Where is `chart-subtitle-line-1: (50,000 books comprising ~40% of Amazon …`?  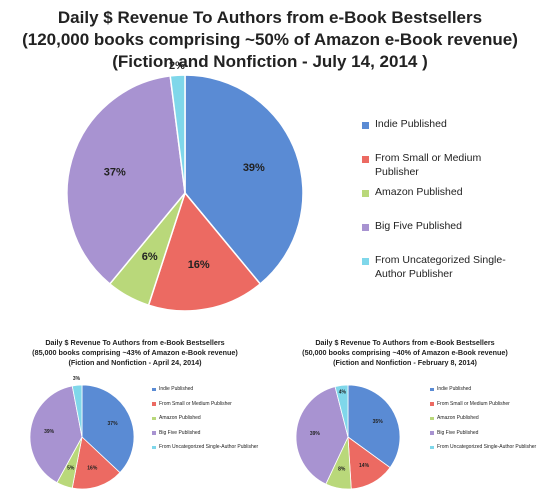
chart-subtitle-line-1: (50,000 books comprising ~40% of Amazon … is located at coordinates (405, 352).